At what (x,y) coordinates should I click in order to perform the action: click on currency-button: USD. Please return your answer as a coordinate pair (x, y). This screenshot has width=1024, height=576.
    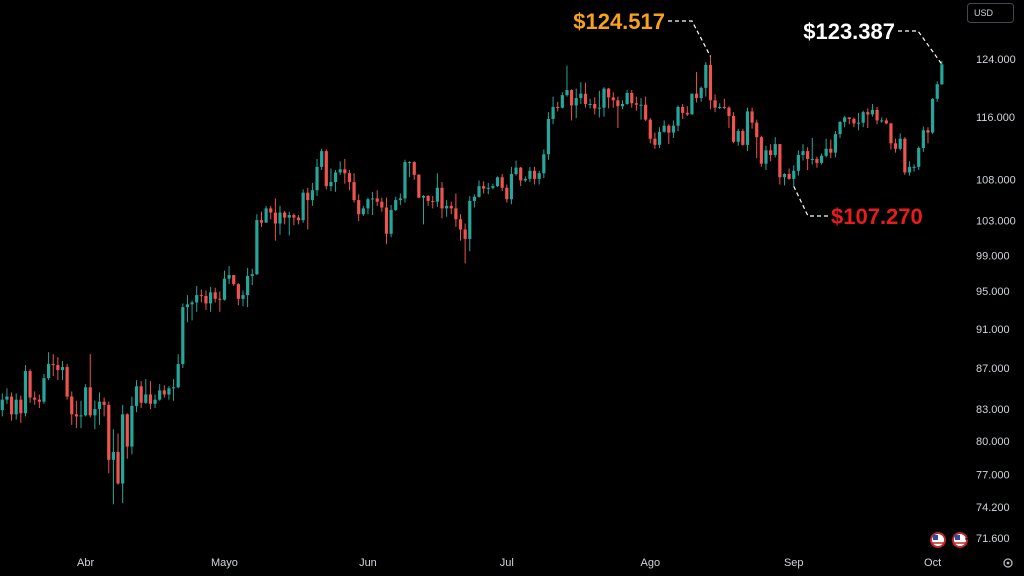
    Looking at the image, I should click on (990, 13).